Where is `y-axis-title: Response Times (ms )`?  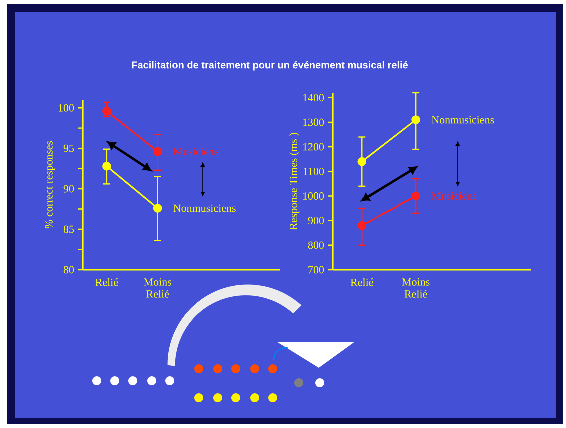 y-axis-title: Response Times (ms ) is located at coordinates (295, 181).